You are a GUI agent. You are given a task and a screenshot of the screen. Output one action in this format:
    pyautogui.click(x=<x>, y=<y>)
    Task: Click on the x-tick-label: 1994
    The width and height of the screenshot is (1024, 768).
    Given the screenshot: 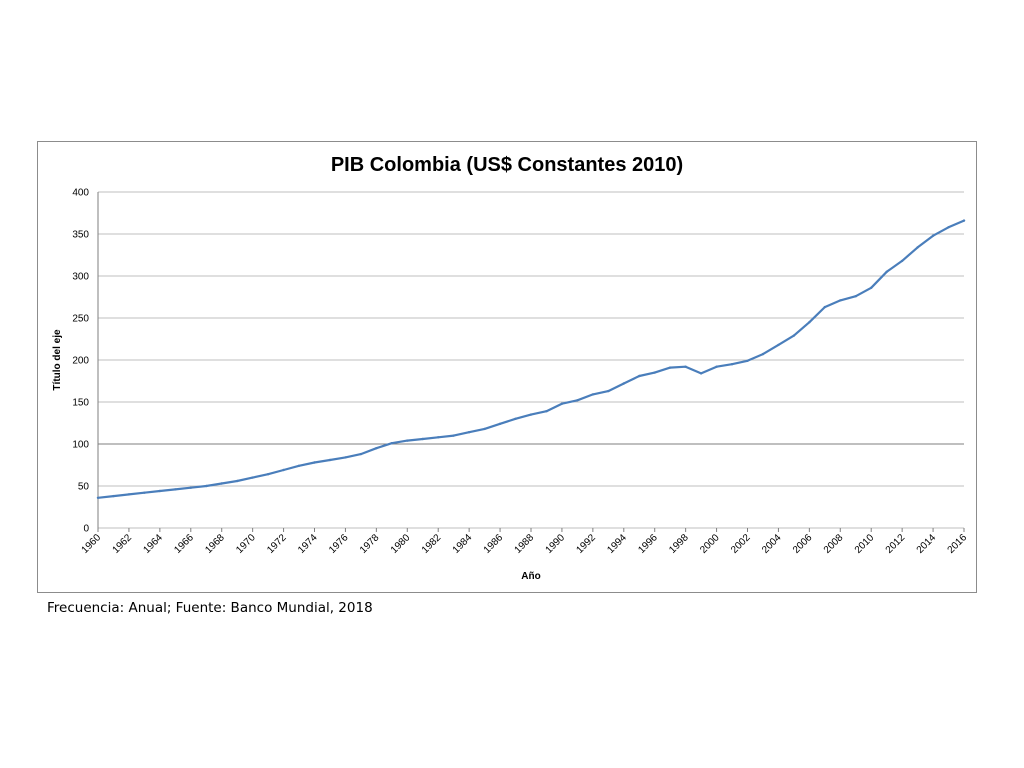 What is the action you would take?
    pyautogui.click(x=617, y=544)
    